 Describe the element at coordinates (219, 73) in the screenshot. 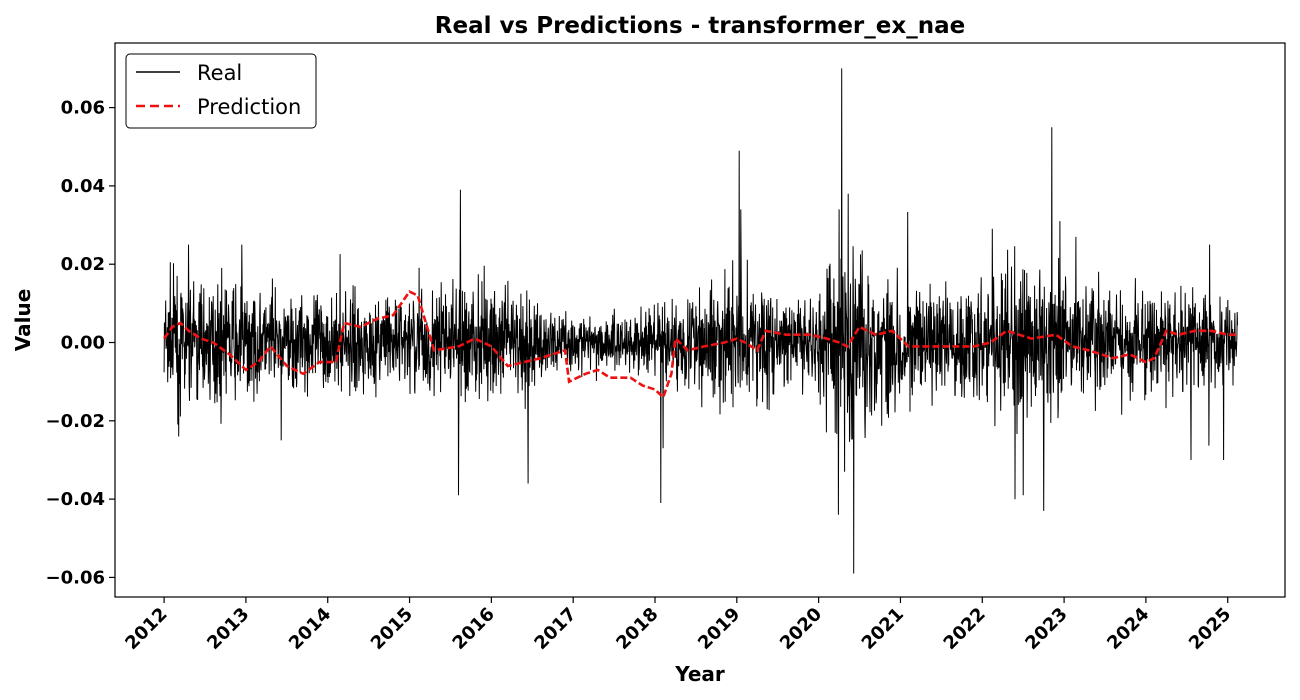

I see `legend-label-real: Real` at that location.